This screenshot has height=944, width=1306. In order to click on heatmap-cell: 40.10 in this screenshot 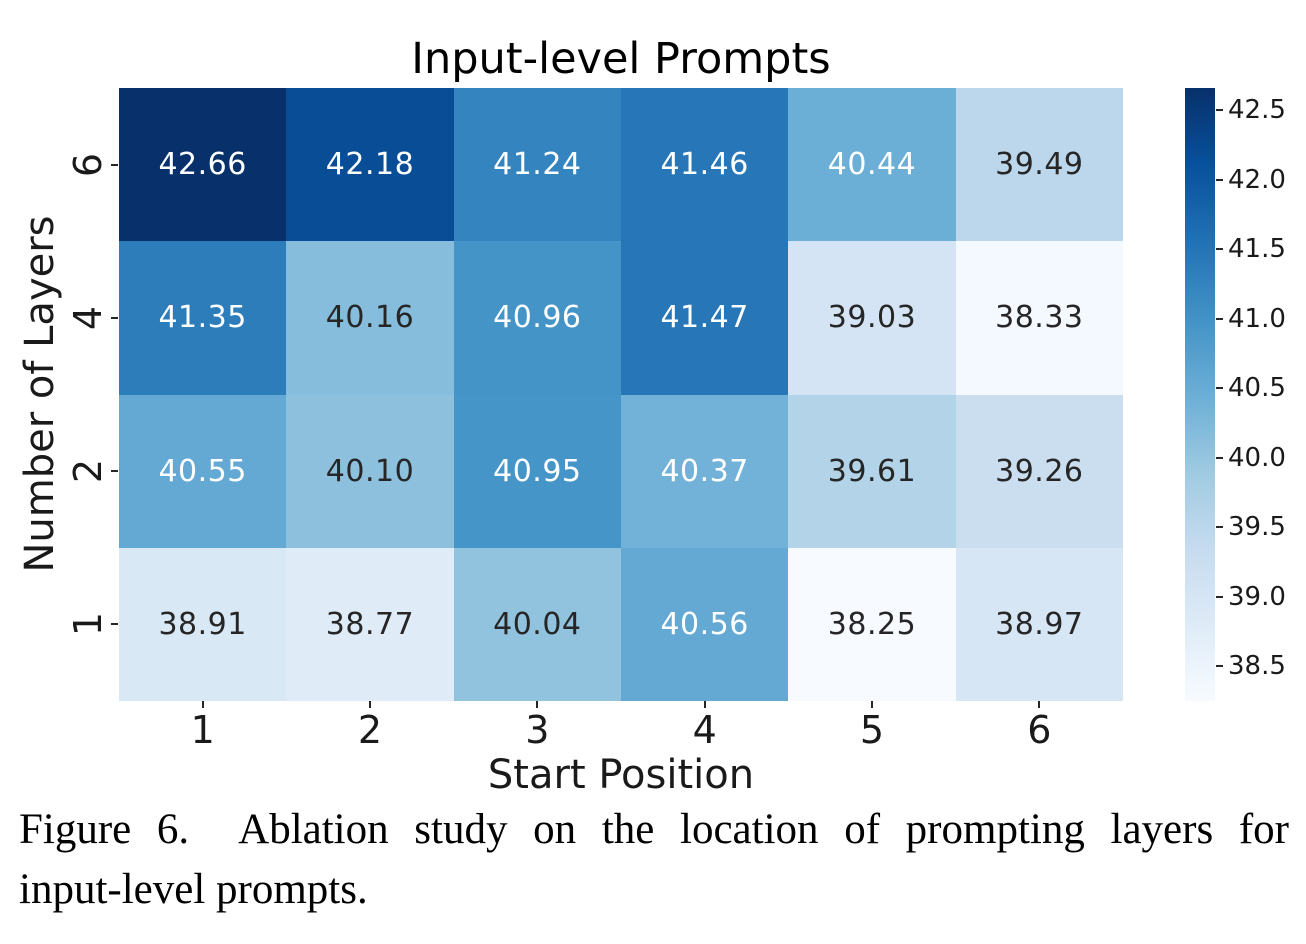, I will do `click(370, 471)`.